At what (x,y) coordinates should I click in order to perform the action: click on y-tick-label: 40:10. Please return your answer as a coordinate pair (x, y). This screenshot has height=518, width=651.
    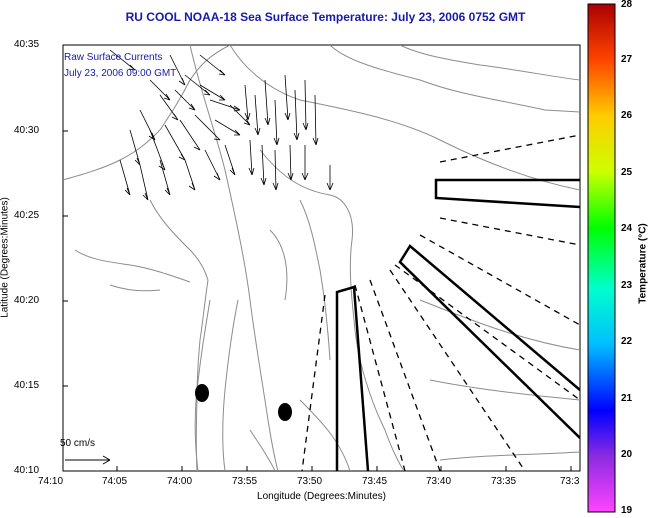
    Looking at the image, I should click on (27, 470).